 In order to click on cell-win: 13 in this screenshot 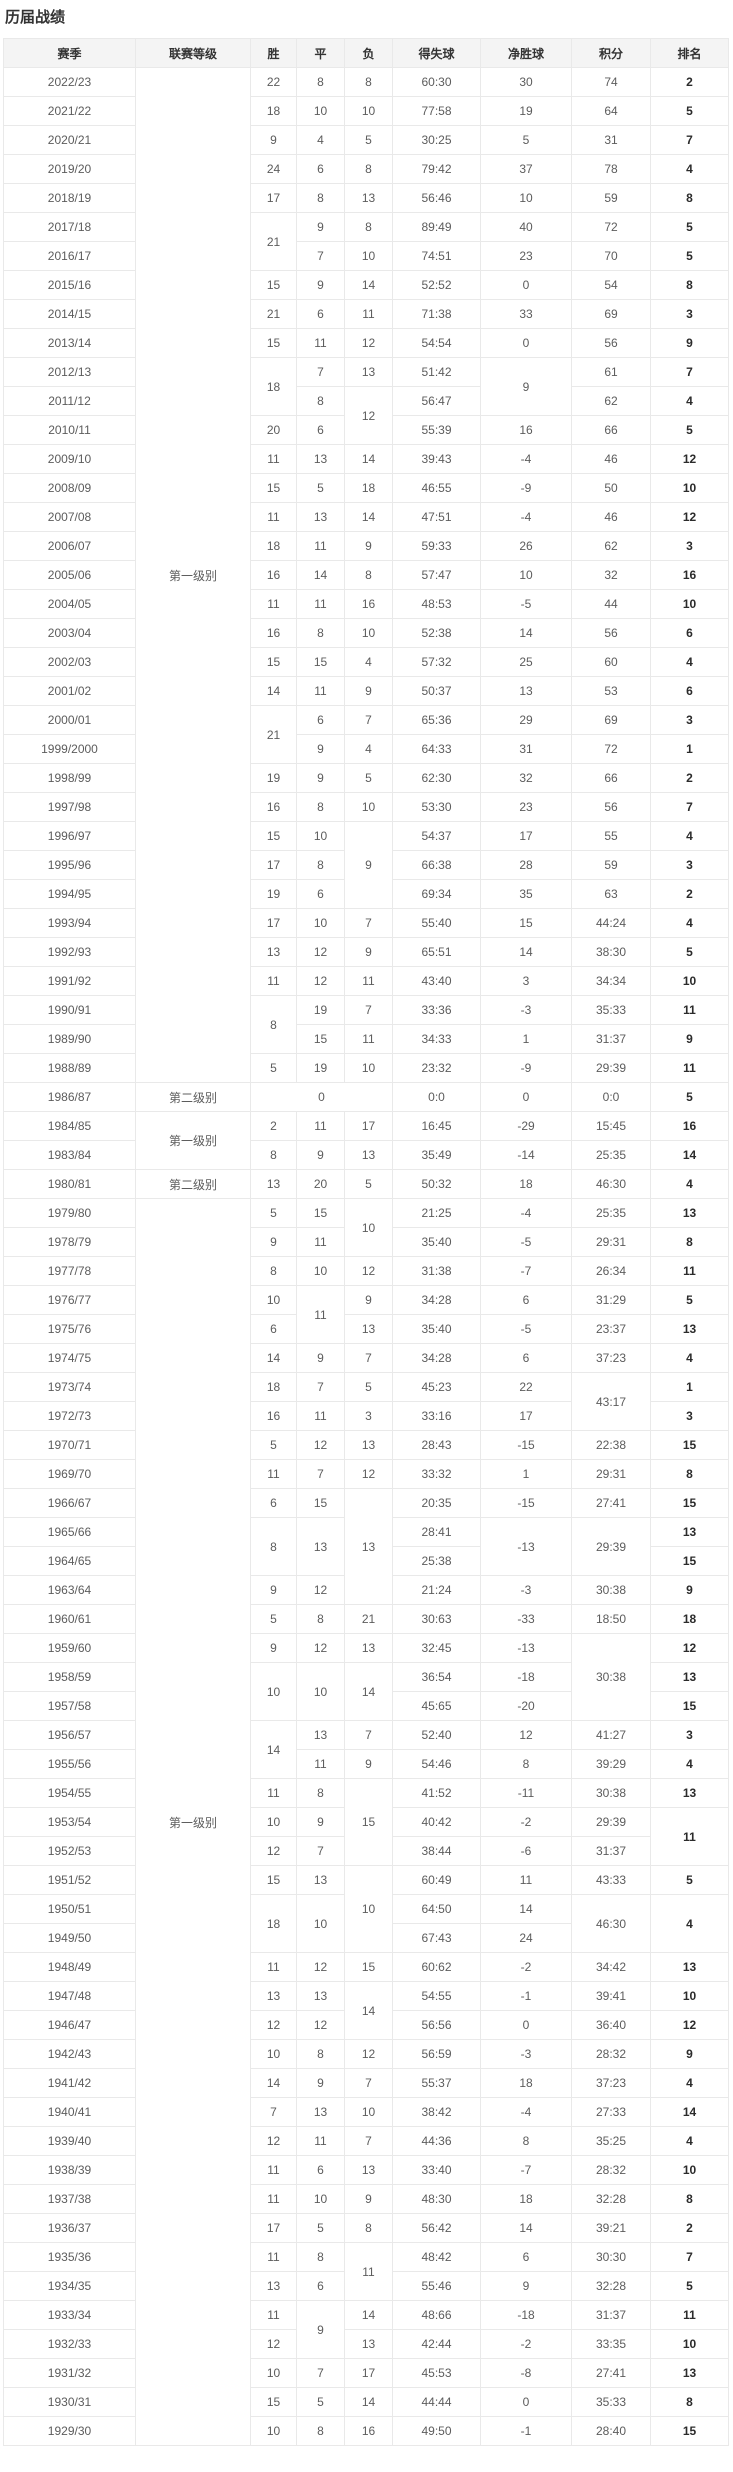, I will do `click(273, 1184)`.